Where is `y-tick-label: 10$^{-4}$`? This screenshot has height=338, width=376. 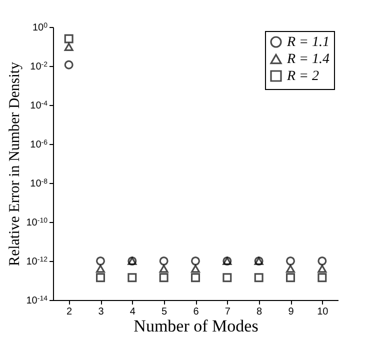
y-tick-label: 10$^{-4}$ is located at coordinates (39, 106).